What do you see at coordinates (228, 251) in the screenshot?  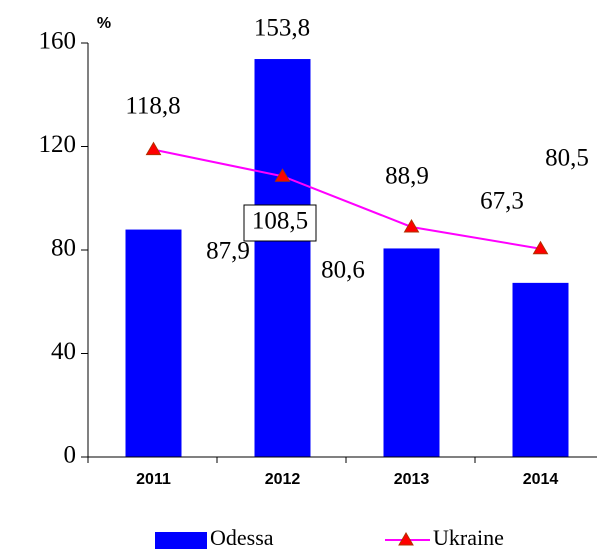 I see `data-label: 87,9` at bounding box center [228, 251].